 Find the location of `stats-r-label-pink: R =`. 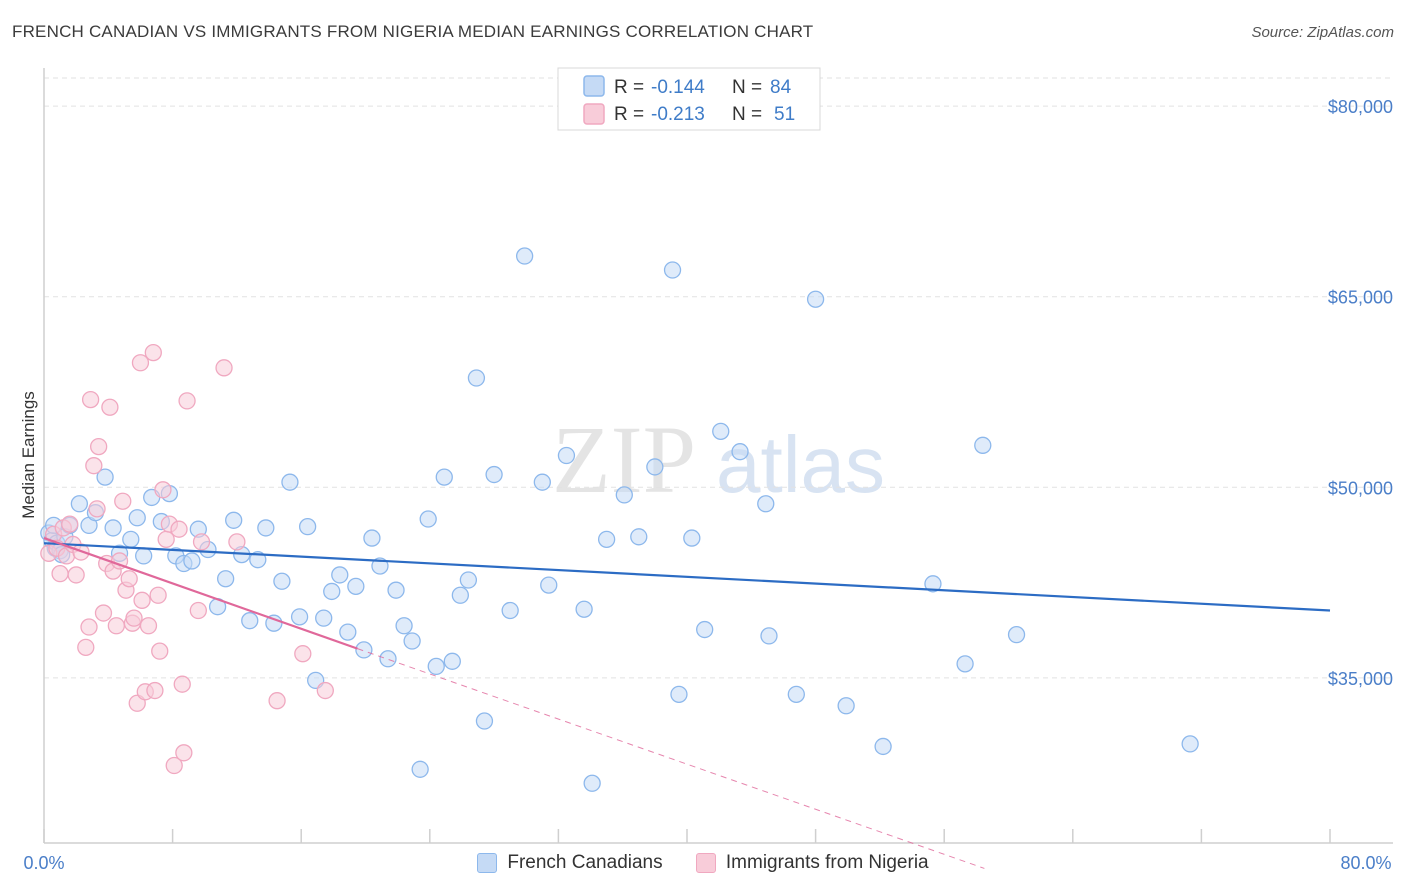

stats-r-label-pink: R = is located at coordinates (629, 114).